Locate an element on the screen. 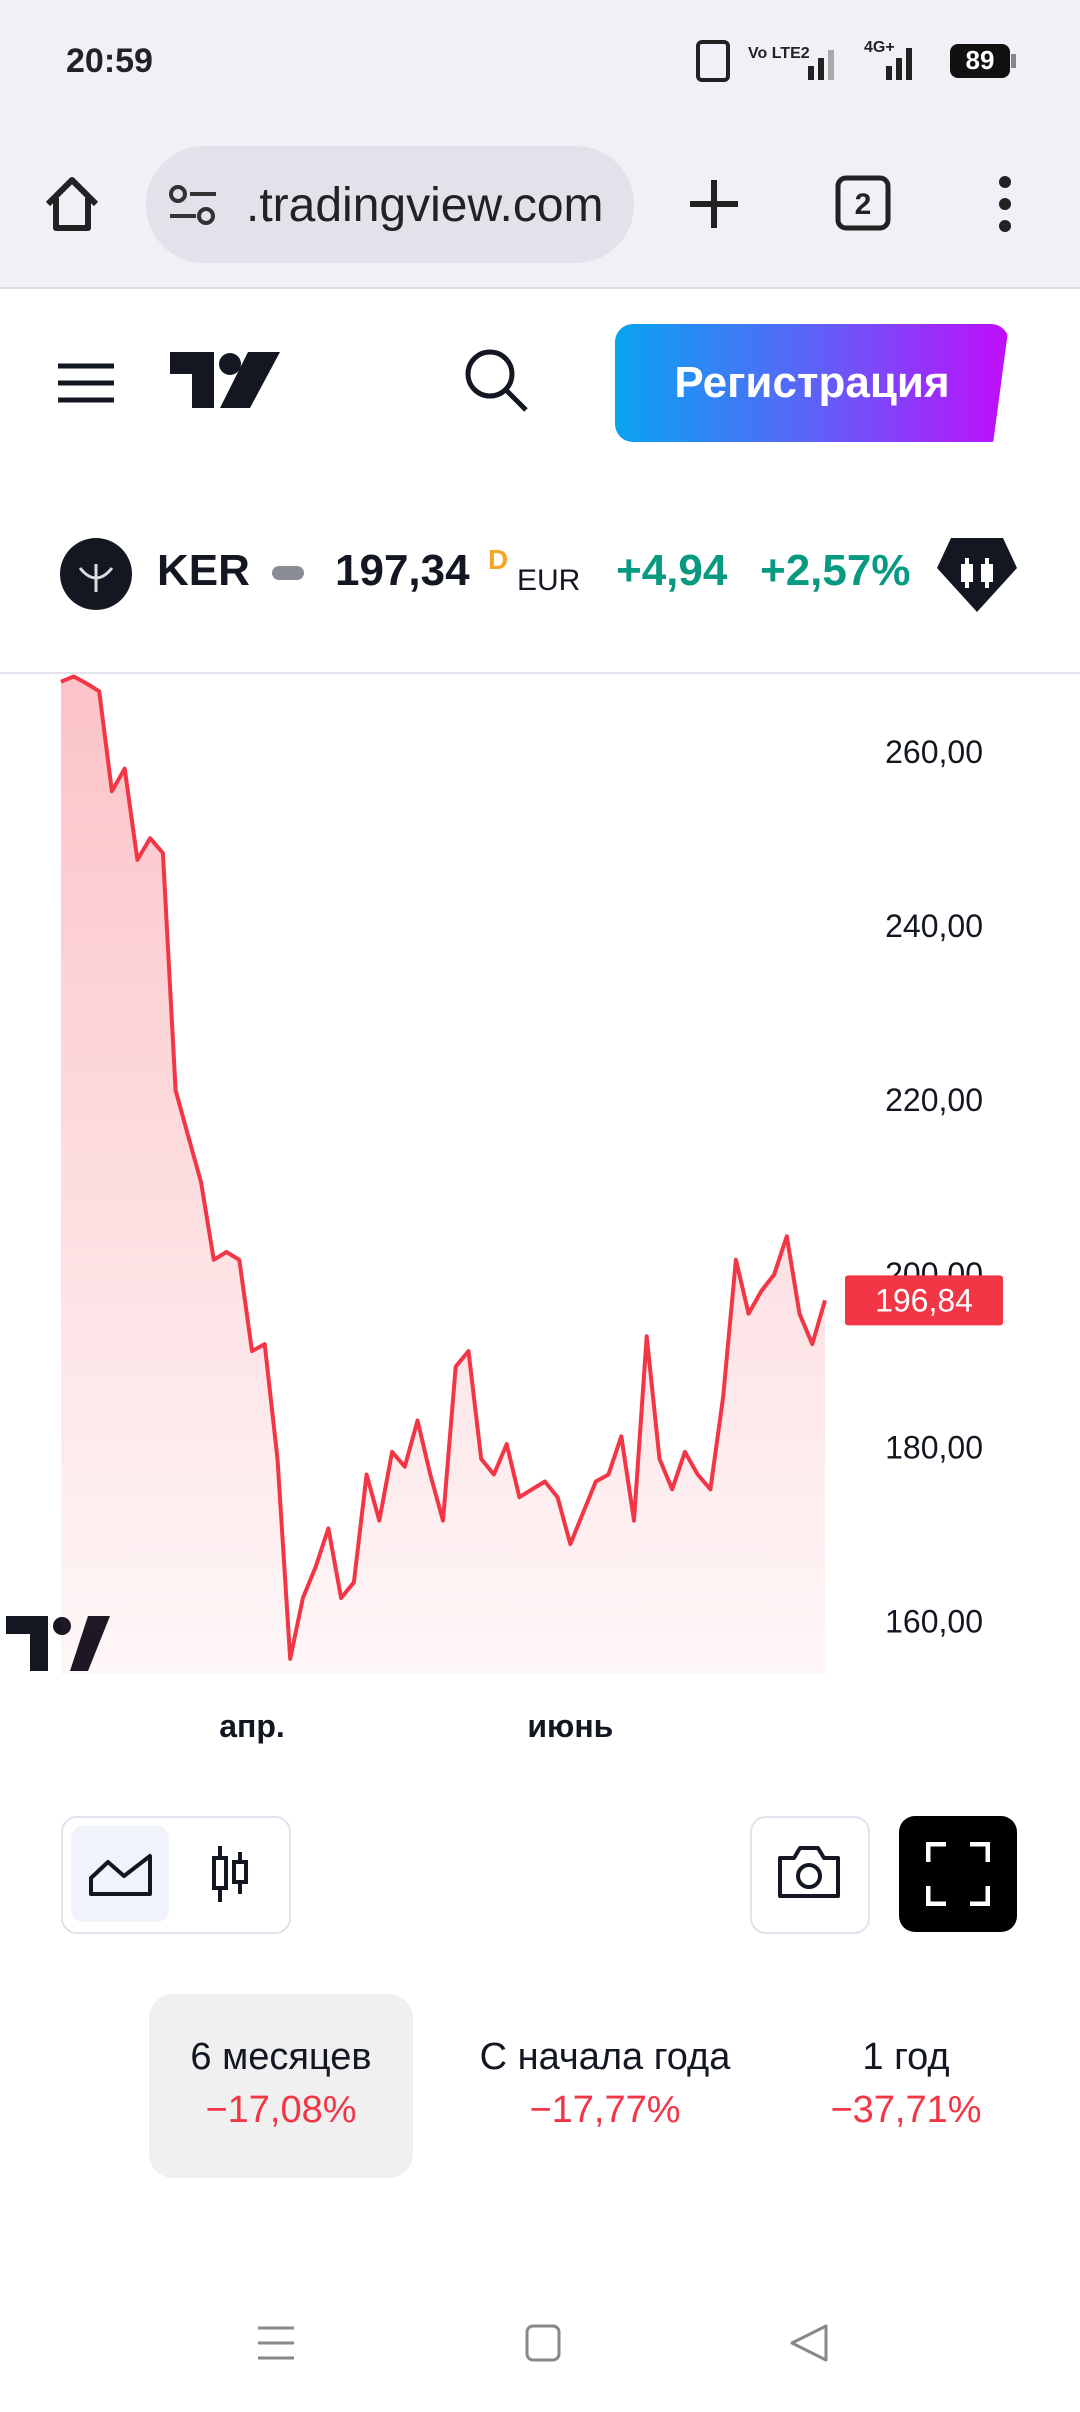  period-change: −37,71% is located at coordinates (906, 2110).